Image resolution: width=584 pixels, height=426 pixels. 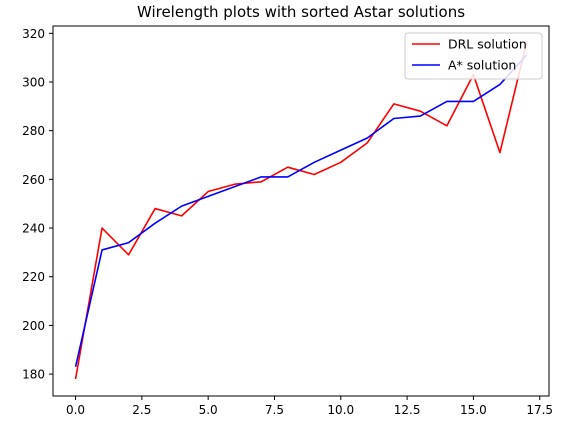 What do you see at coordinates (274, 410) in the screenshot?
I see `x-tick-label: 7.5` at bounding box center [274, 410].